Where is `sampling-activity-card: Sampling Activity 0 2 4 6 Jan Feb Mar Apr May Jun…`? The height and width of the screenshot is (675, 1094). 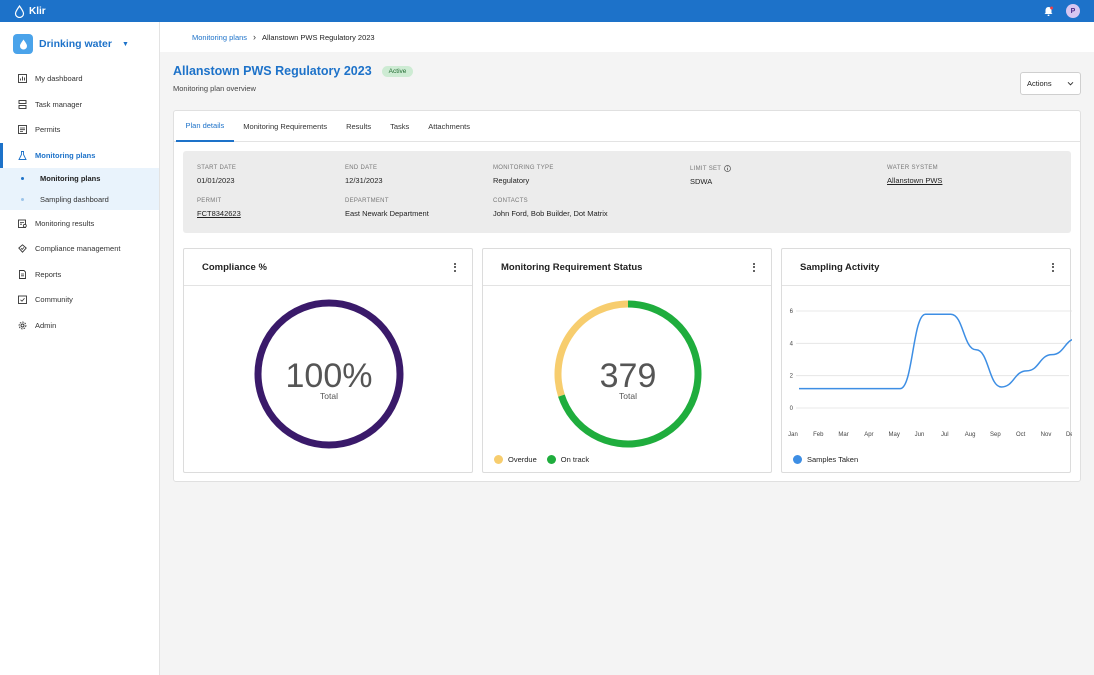
sampling-activity-card: Sampling Activity 0 2 4 6 Jan Feb Mar Apr May Jun… is located at coordinates (926, 360).